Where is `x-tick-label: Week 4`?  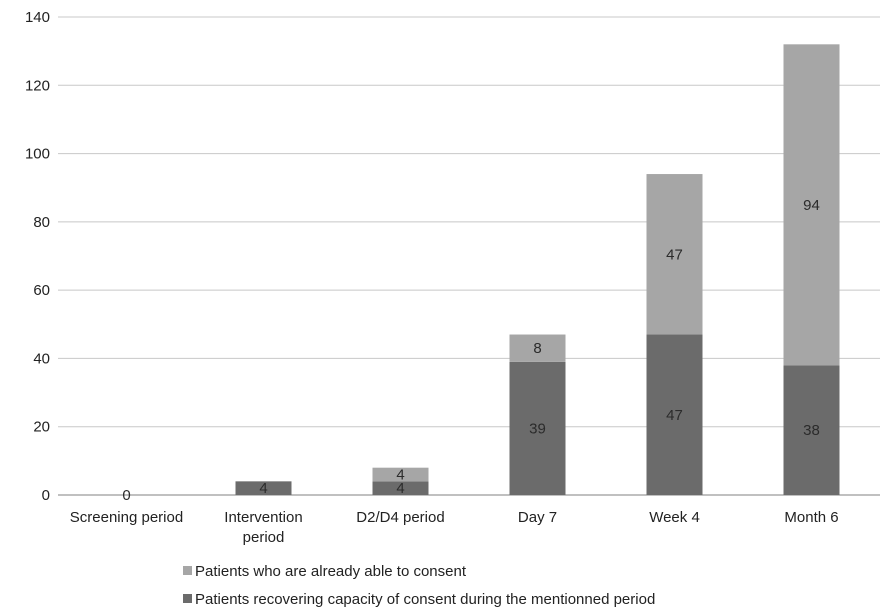
x-tick-label: Week 4 is located at coordinates (674, 517).